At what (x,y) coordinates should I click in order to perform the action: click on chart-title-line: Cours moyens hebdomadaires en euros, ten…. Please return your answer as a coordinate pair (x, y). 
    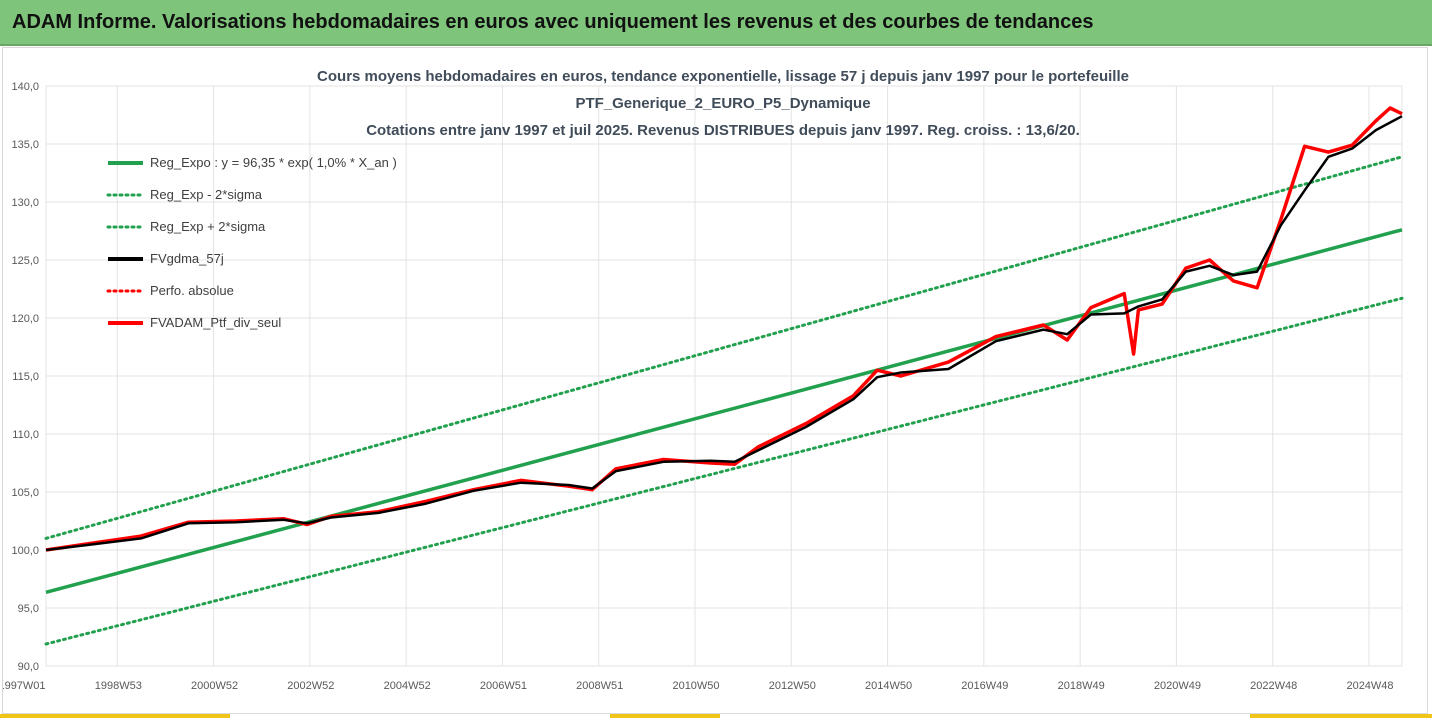
    Looking at the image, I should click on (723, 76).